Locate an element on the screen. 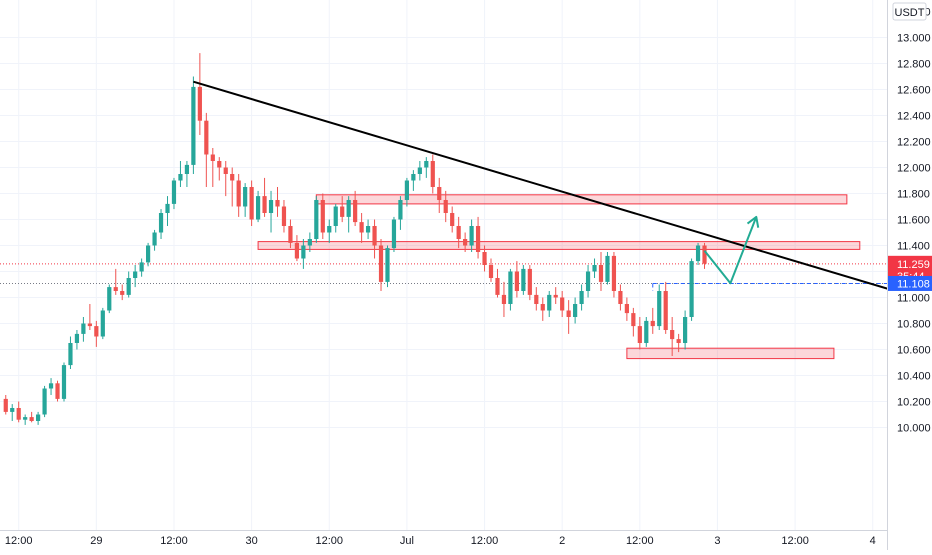  currency-box is located at coordinates (909, 11).